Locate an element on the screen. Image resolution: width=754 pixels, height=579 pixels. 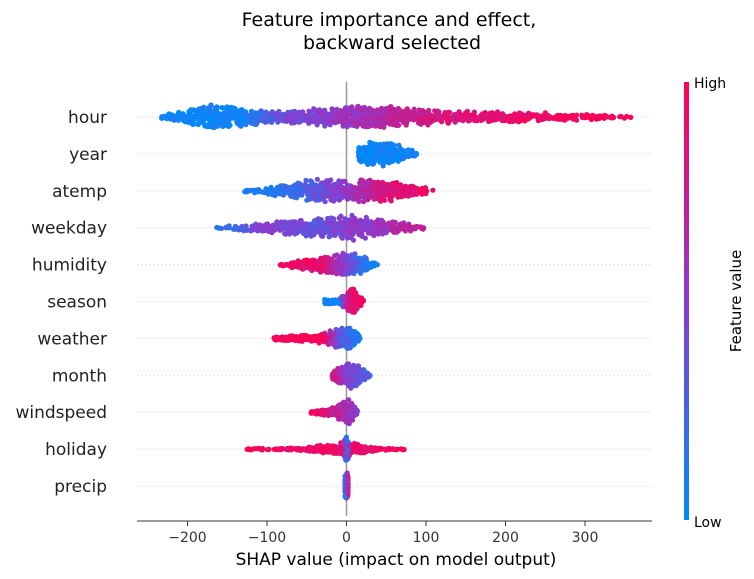
feature-points-weekday is located at coordinates (320, 227).